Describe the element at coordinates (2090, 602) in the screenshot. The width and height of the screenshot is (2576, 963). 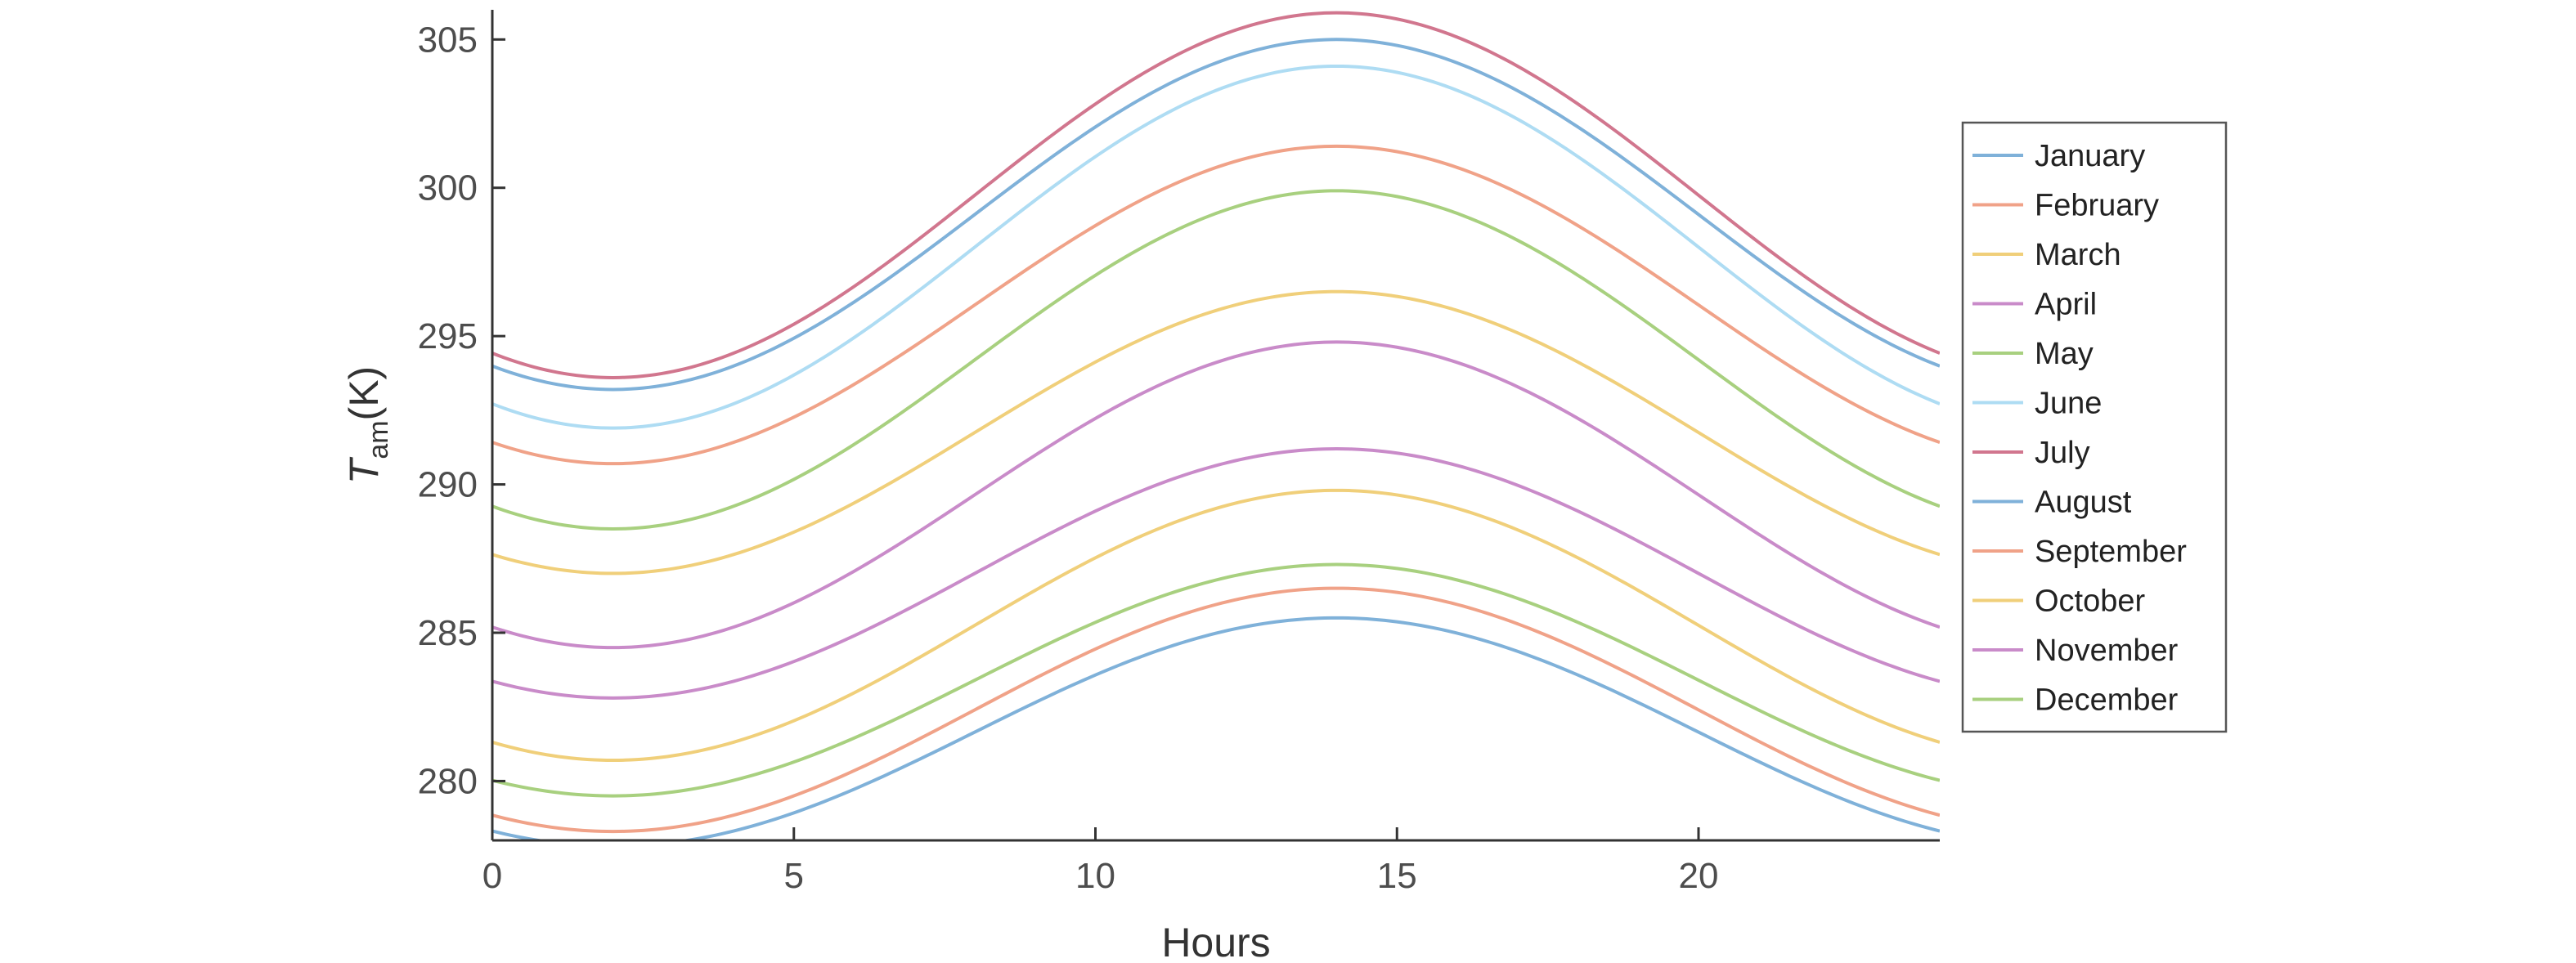
I see `legend-label: October` at that location.